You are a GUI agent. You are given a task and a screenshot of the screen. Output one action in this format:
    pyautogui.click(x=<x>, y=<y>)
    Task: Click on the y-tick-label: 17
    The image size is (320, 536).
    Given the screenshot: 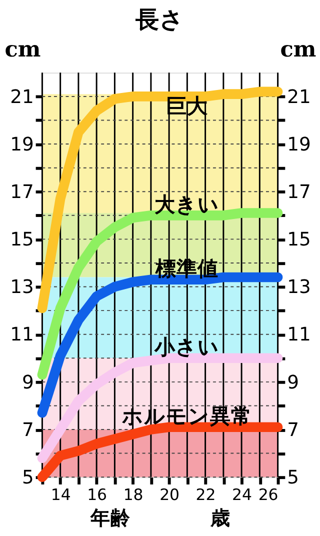 What is the action you would take?
    pyautogui.click(x=22, y=192)
    